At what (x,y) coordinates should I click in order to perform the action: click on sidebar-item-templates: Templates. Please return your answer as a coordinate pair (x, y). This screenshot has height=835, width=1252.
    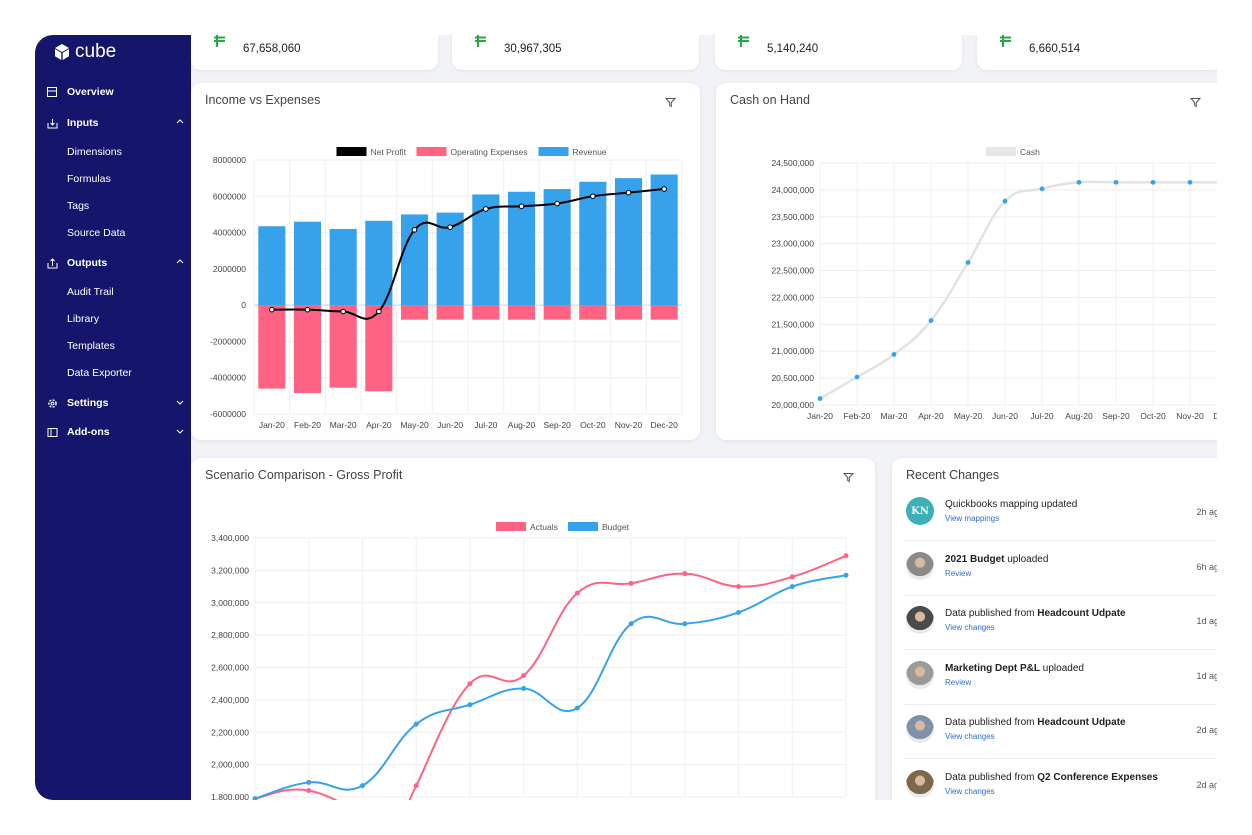
    Looking at the image, I should click on (113, 346).